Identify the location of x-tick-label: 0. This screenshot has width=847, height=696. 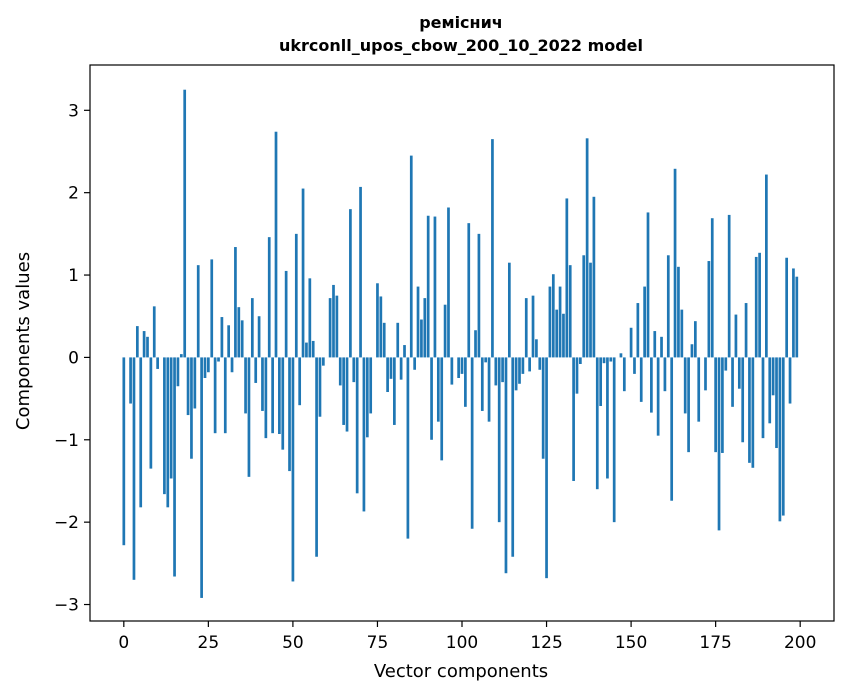
(123, 643).